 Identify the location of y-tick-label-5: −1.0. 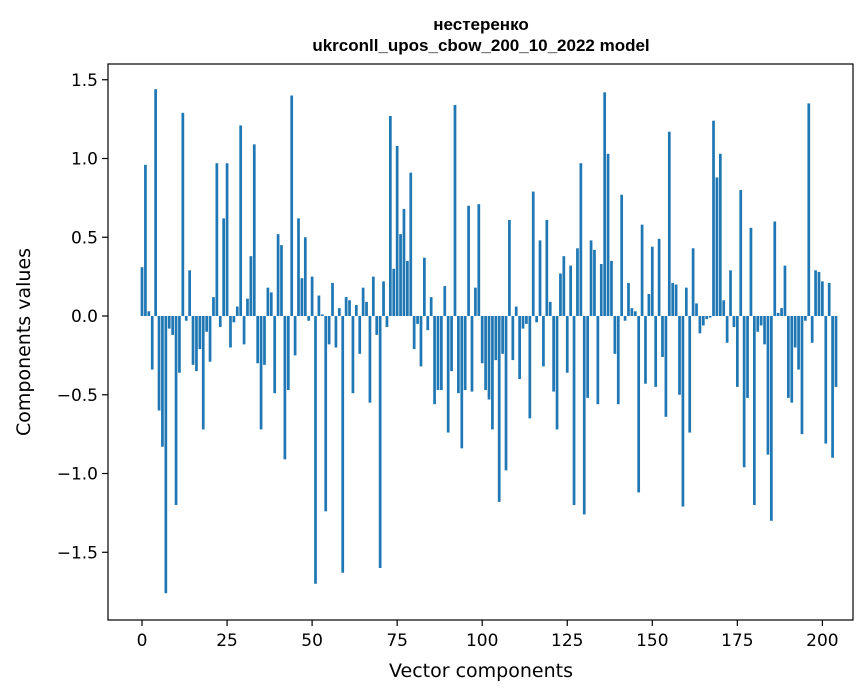
(77, 475).